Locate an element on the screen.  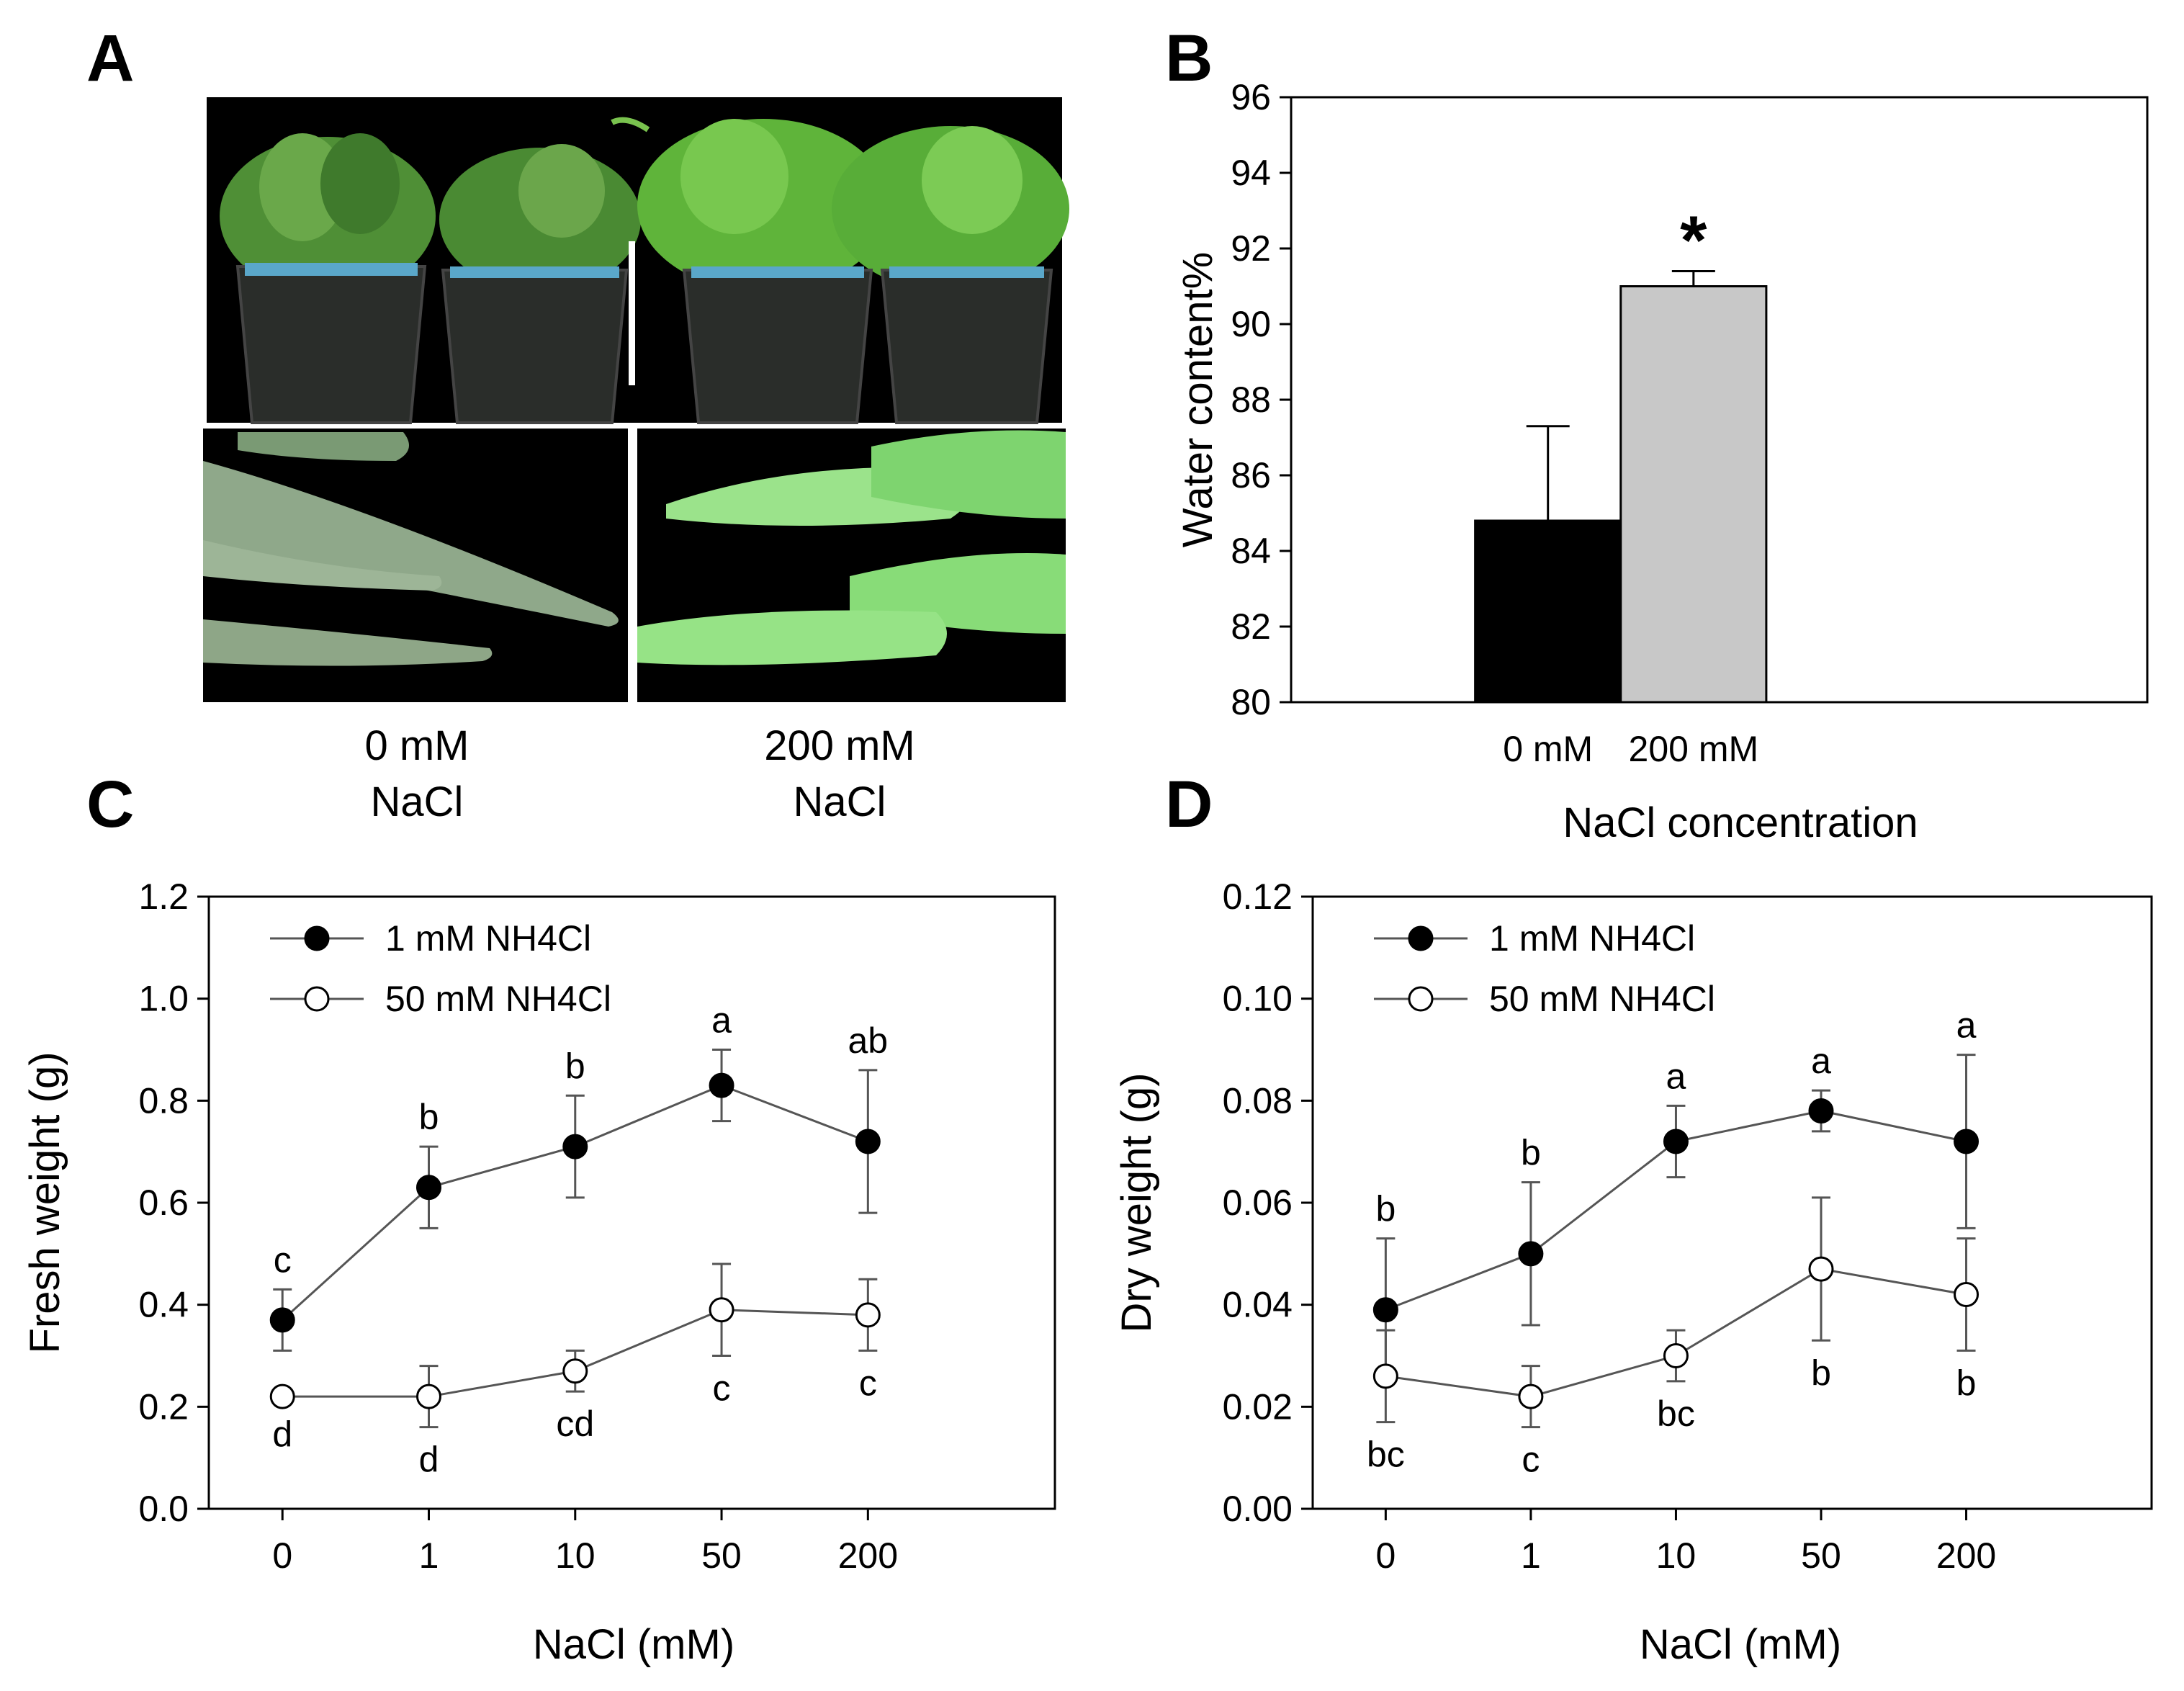
panel-c-significance-letter: d is located at coordinates (429, 1460).